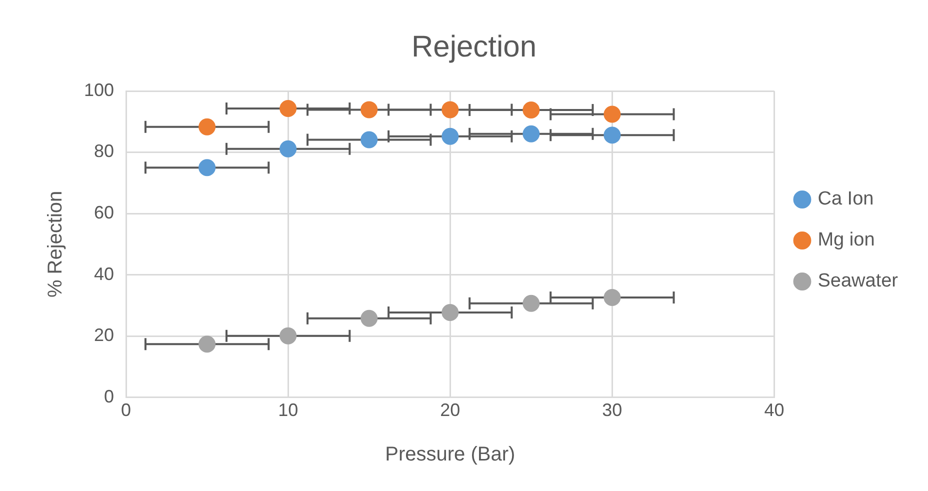 The height and width of the screenshot is (491, 928). What do you see at coordinates (109, 396) in the screenshot?
I see `y-tick-label: 0` at bounding box center [109, 396].